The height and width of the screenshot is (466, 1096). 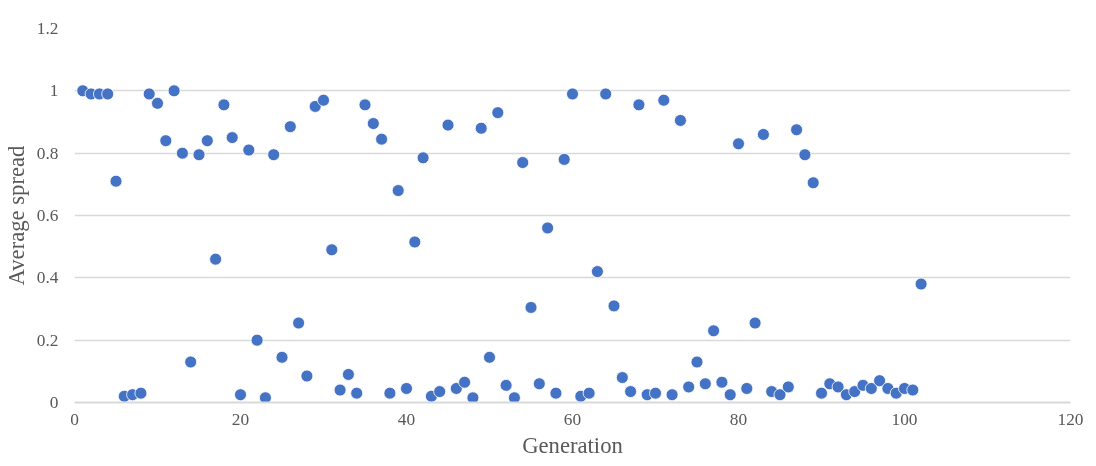 What do you see at coordinates (74, 419) in the screenshot?
I see `x-tick-label: 0` at bounding box center [74, 419].